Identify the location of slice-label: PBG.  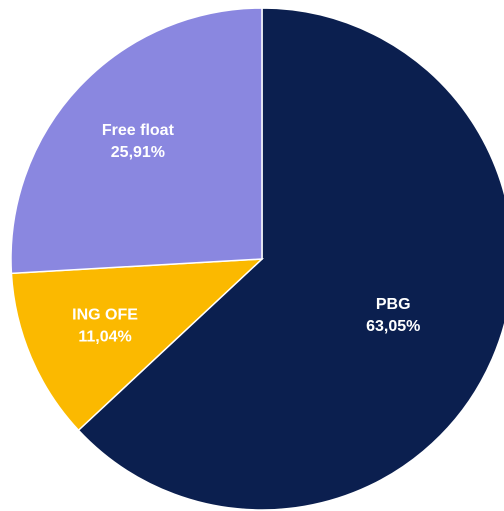
(393, 304).